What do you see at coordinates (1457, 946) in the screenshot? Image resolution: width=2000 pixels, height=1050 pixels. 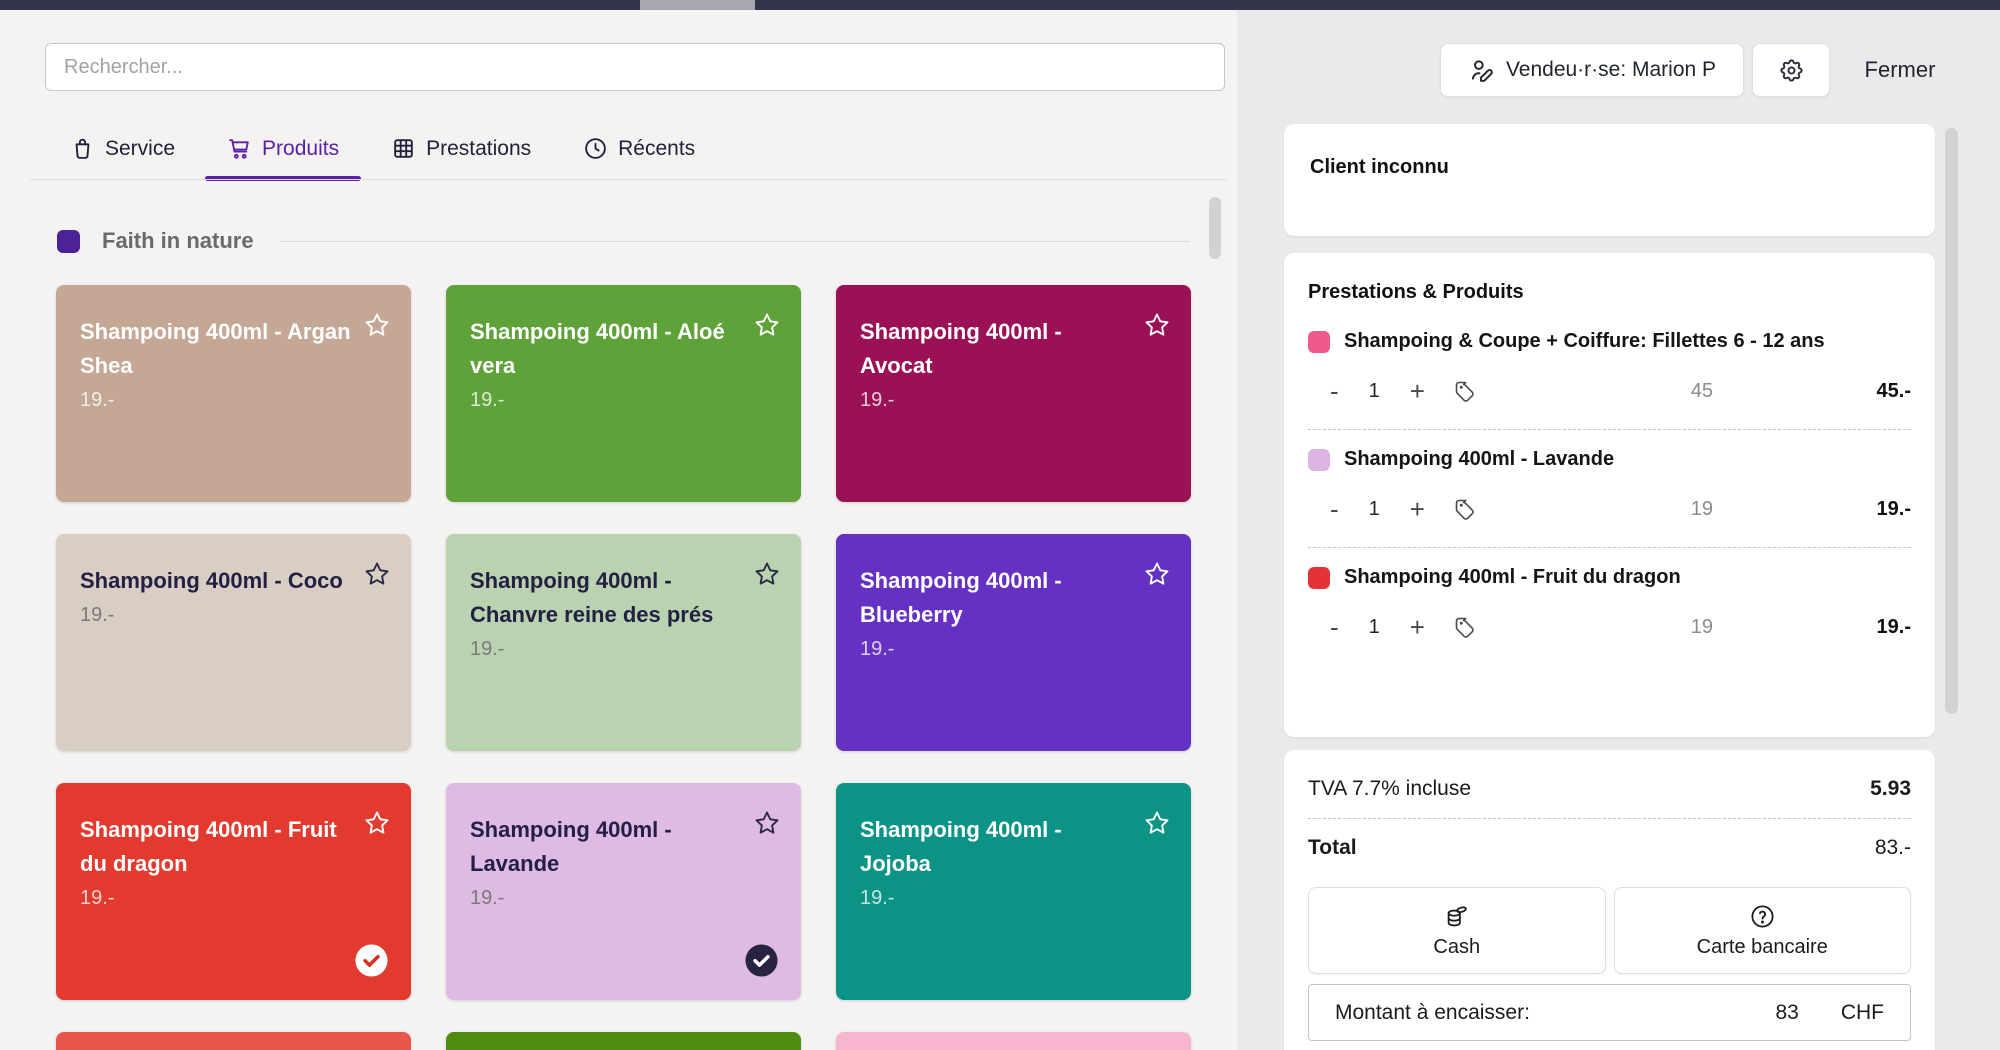 I see `payment-method-label: Cash` at bounding box center [1457, 946].